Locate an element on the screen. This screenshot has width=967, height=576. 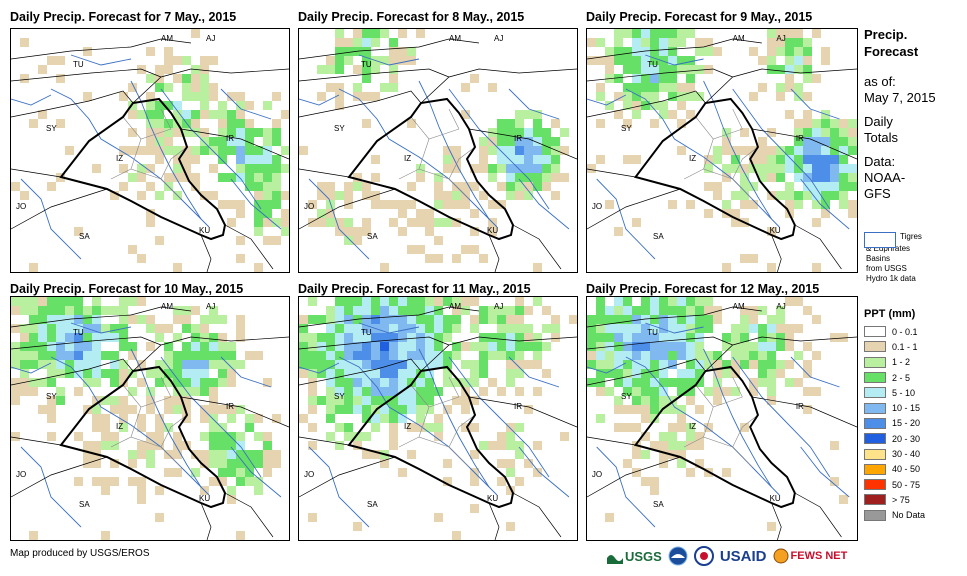
legend-swatch is located at coordinates (875, 332).